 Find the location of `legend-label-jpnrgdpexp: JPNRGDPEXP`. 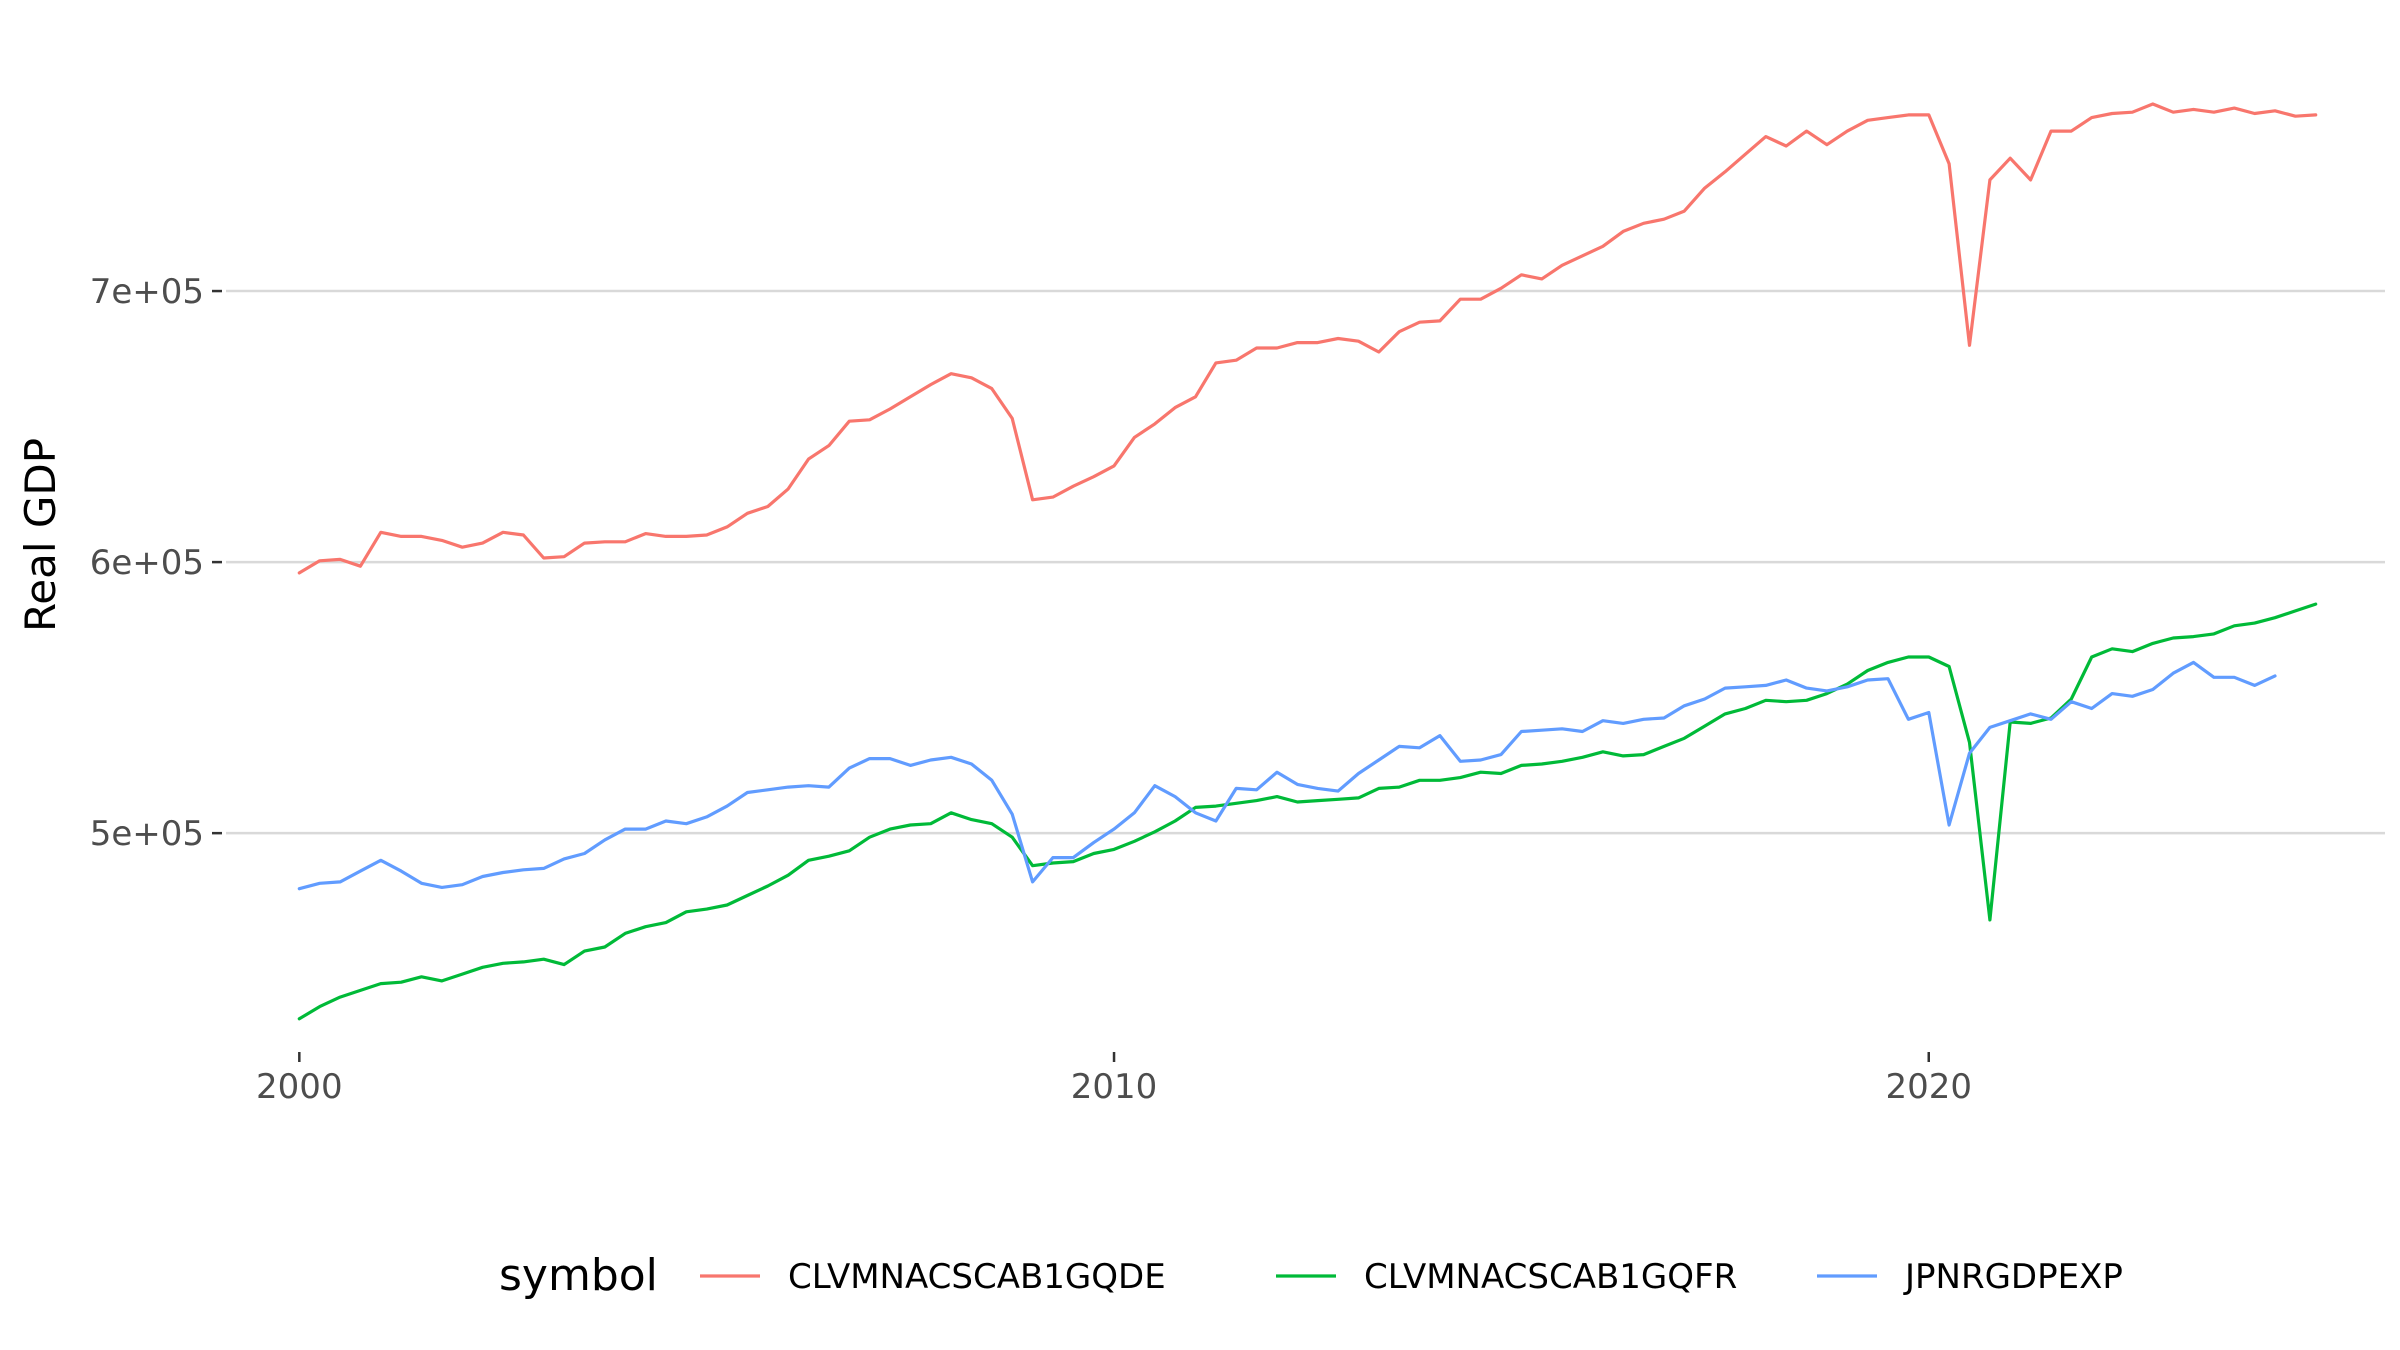

legend-label-jpnrgdpexp: JPNRGDPEXP is located at coordinates (2013, 1277).